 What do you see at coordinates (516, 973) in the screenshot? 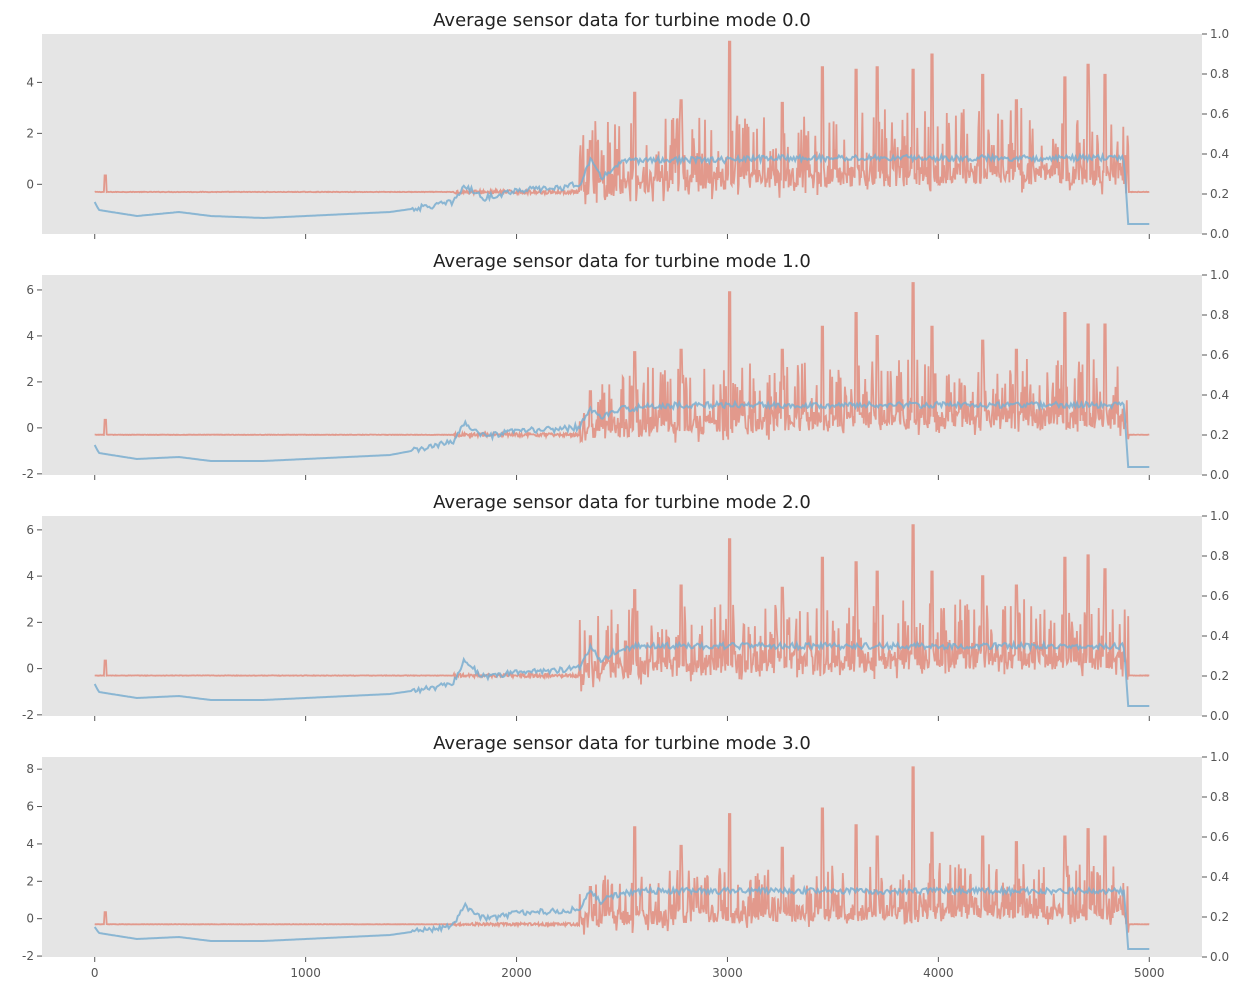
I see `x-tick-label: 2000` at bounding box center [516, 973].